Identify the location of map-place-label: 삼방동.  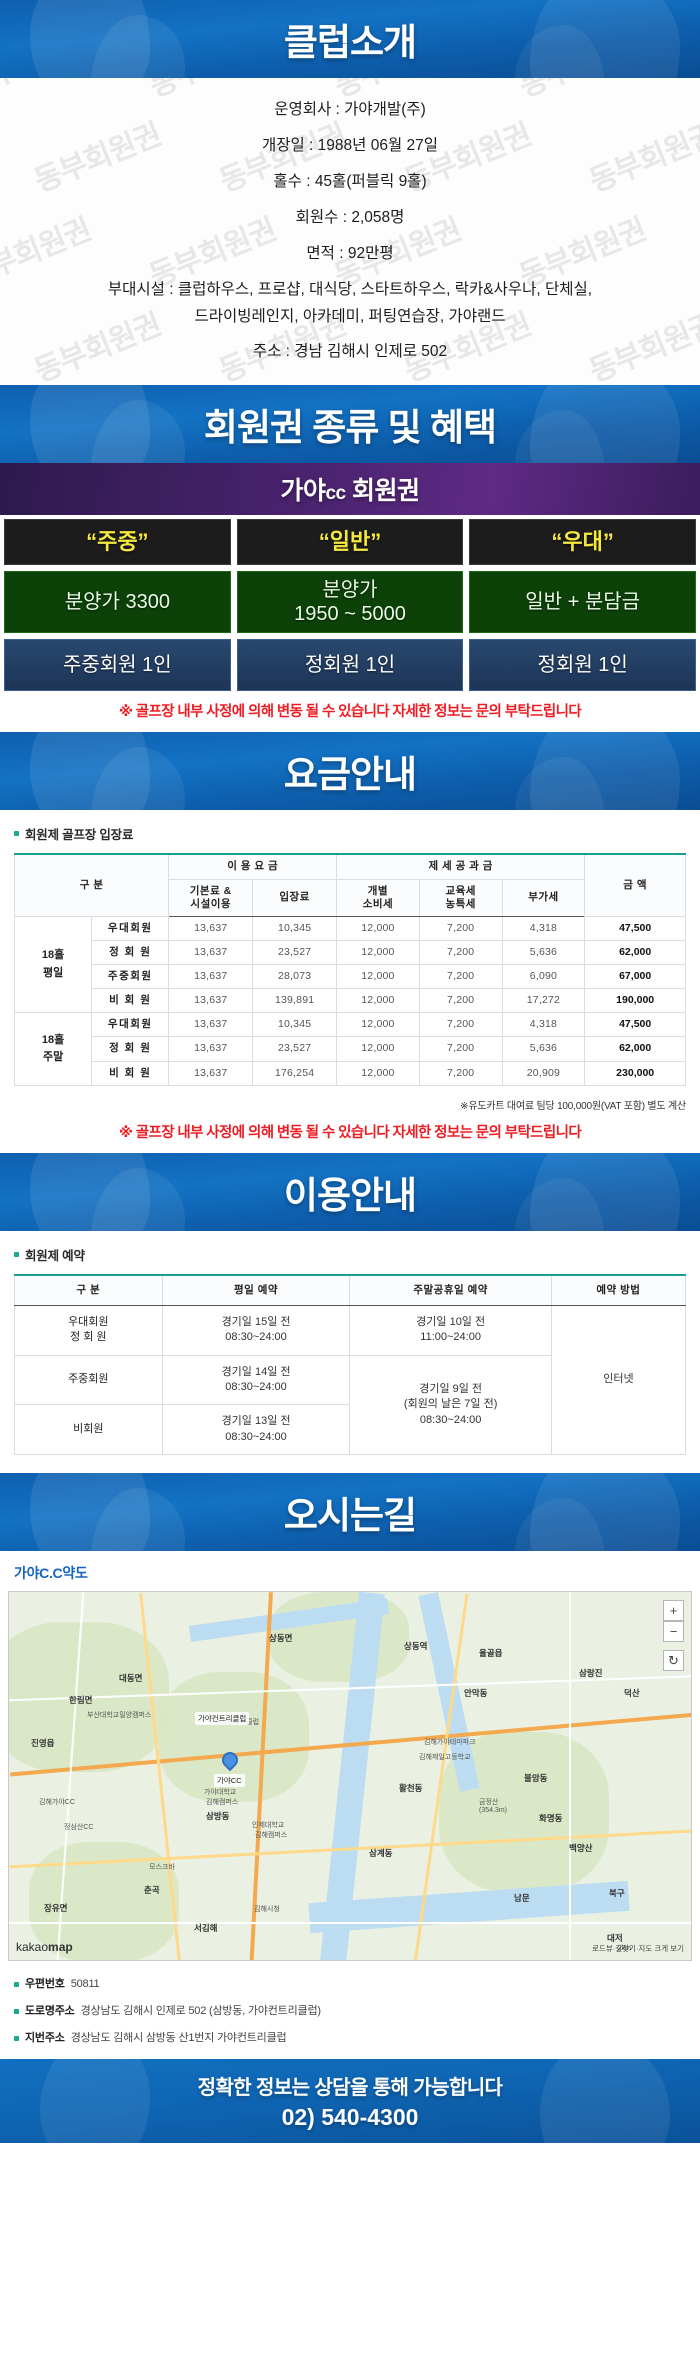
(218, 1816).